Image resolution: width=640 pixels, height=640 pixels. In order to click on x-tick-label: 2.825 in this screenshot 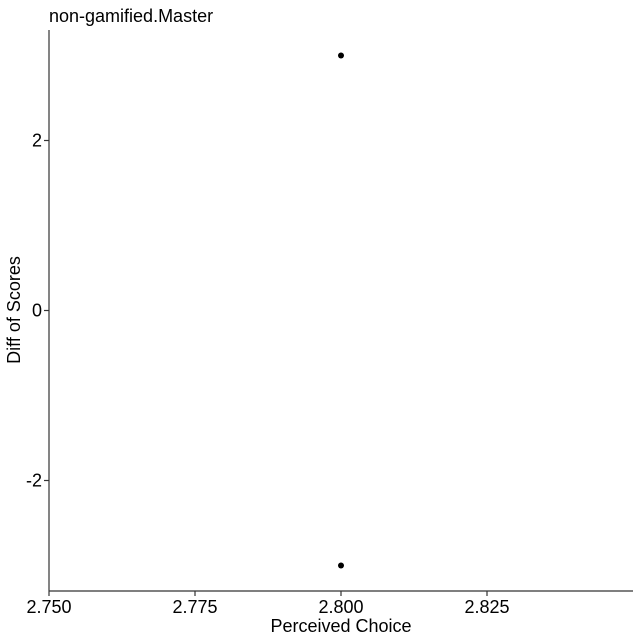, I will do `click(486, 607)`.